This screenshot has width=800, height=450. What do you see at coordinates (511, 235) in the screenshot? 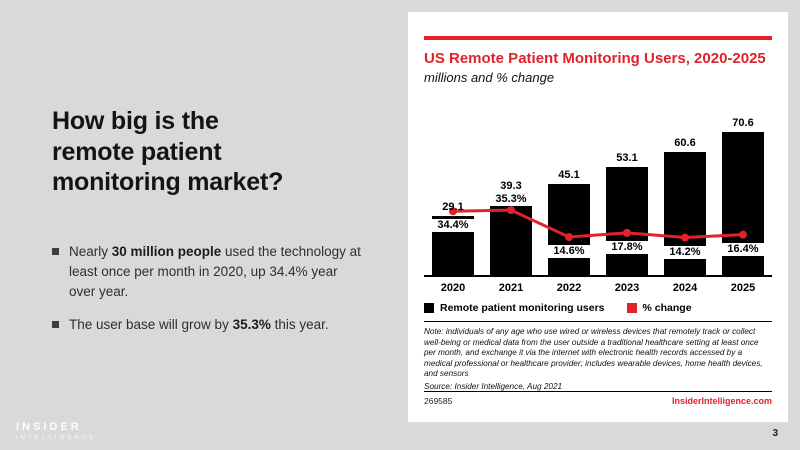
I see `bar-2021` at bounding box center [511, 235].